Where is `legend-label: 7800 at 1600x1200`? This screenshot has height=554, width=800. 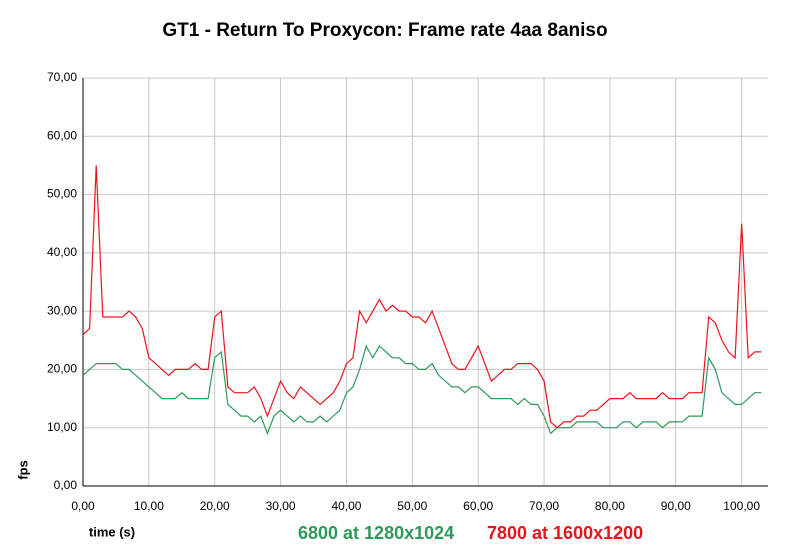
legend-label: 7800 at 1600x1200 is located at coordinates (565, 533).